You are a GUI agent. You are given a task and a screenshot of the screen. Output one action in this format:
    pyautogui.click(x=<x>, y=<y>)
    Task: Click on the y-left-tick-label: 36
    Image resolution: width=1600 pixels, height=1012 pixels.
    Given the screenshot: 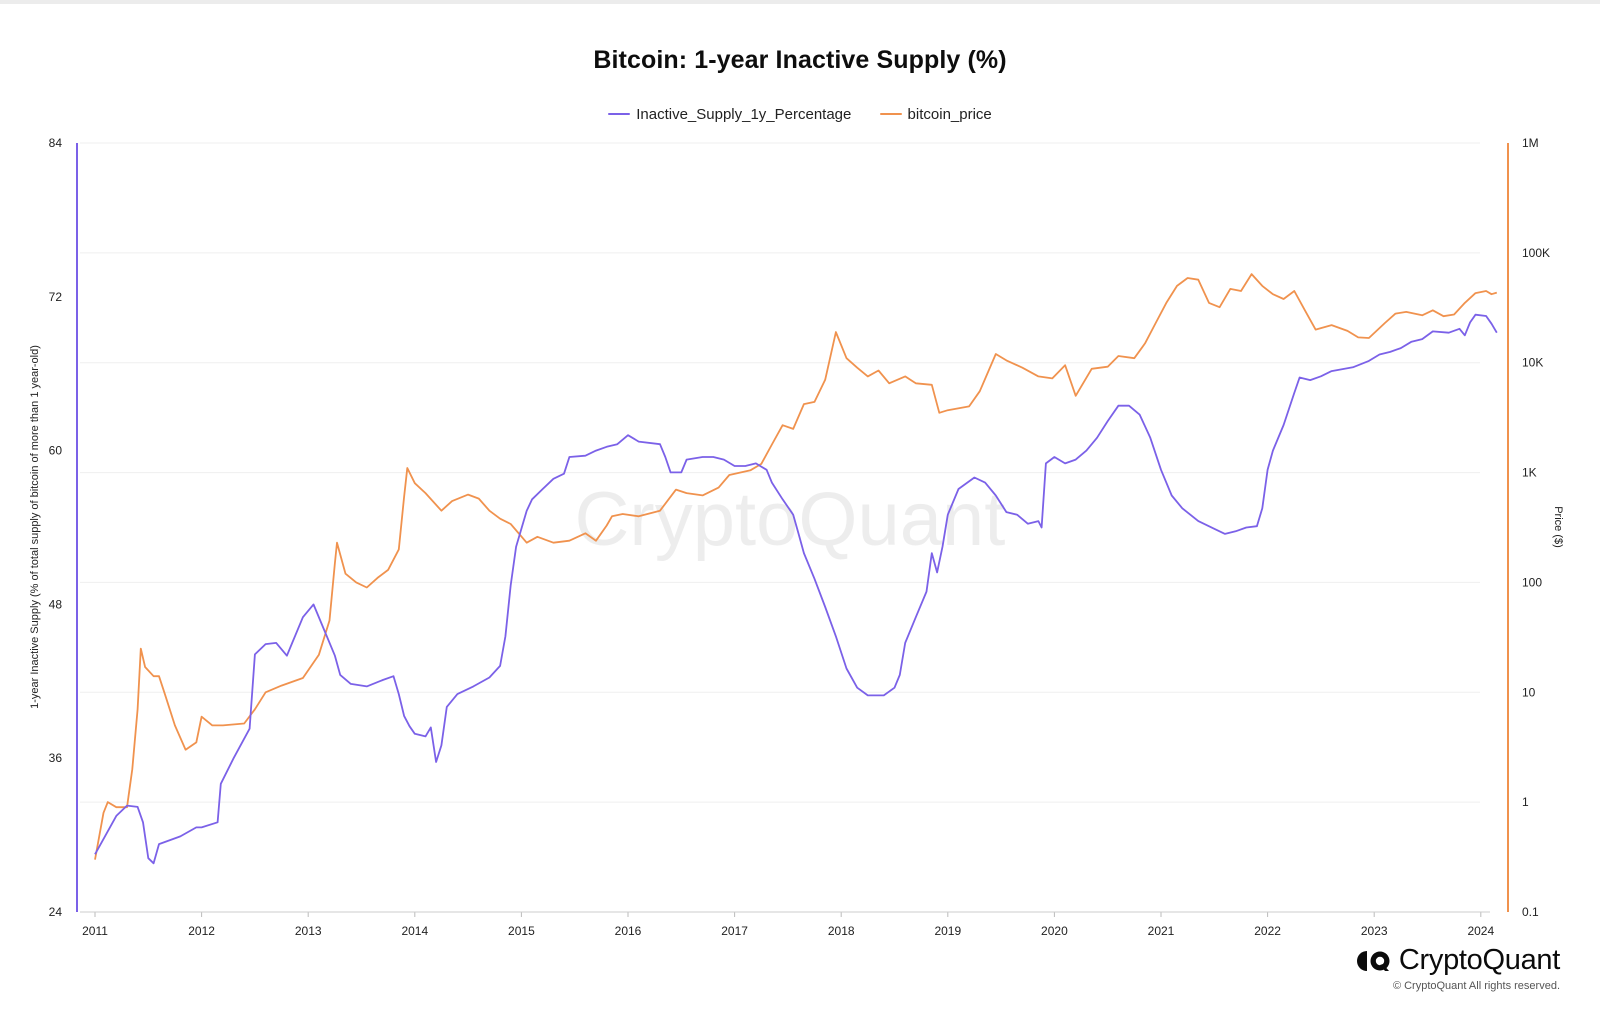 What is the action you would take?
    pyautogui.click(x=56, y=758)
    